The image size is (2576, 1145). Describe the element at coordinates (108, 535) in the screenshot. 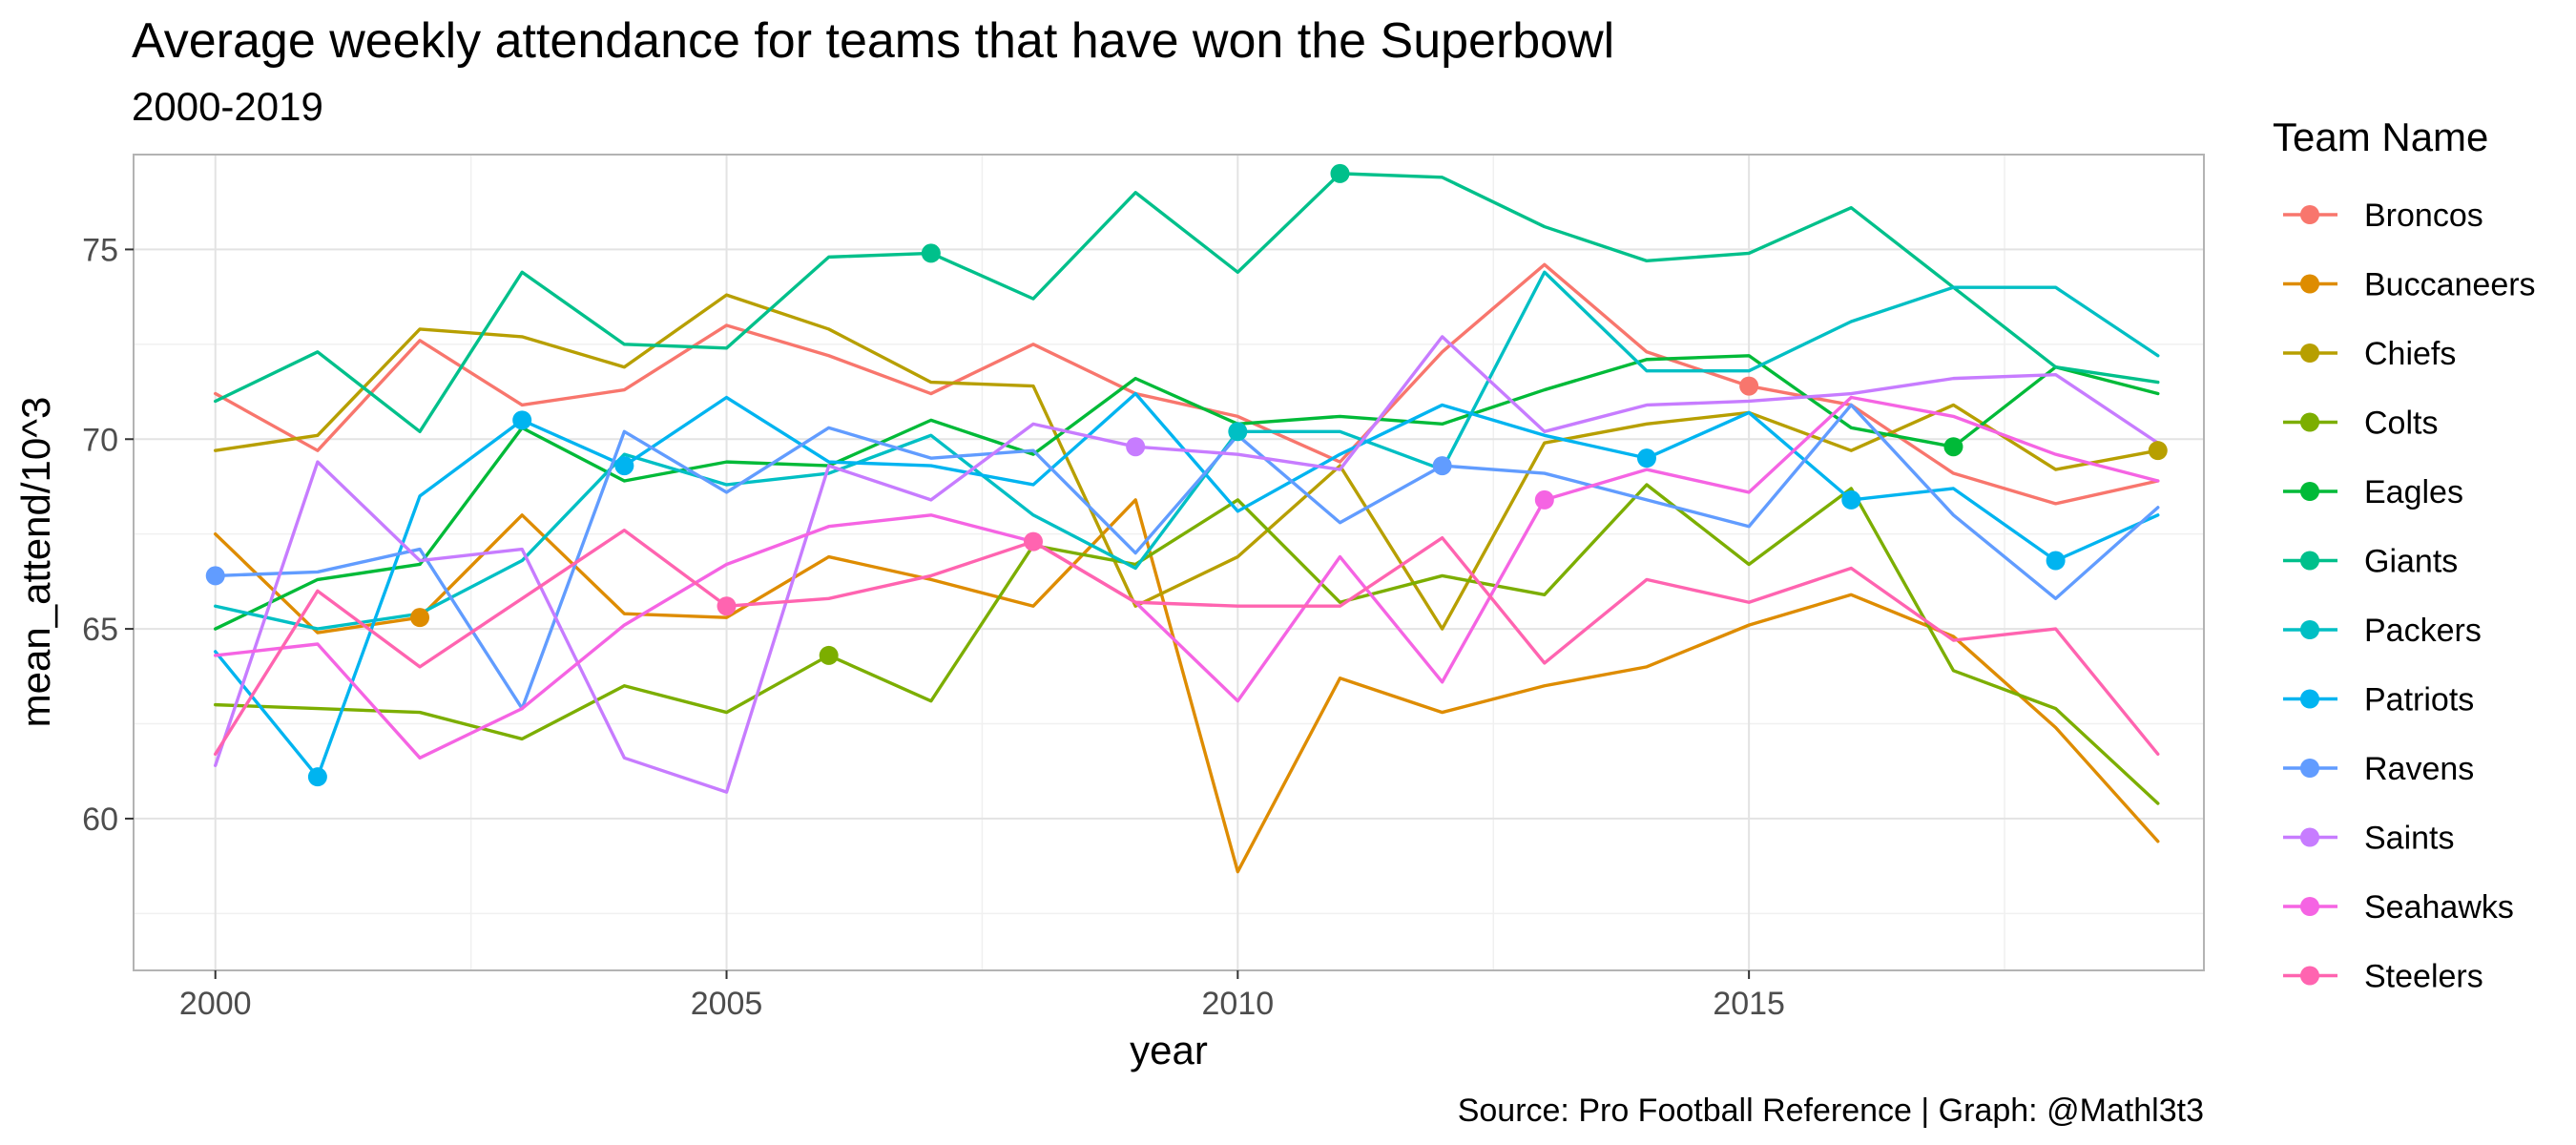

I see `y-axis-ticks: 60 65 70 75` at that location.